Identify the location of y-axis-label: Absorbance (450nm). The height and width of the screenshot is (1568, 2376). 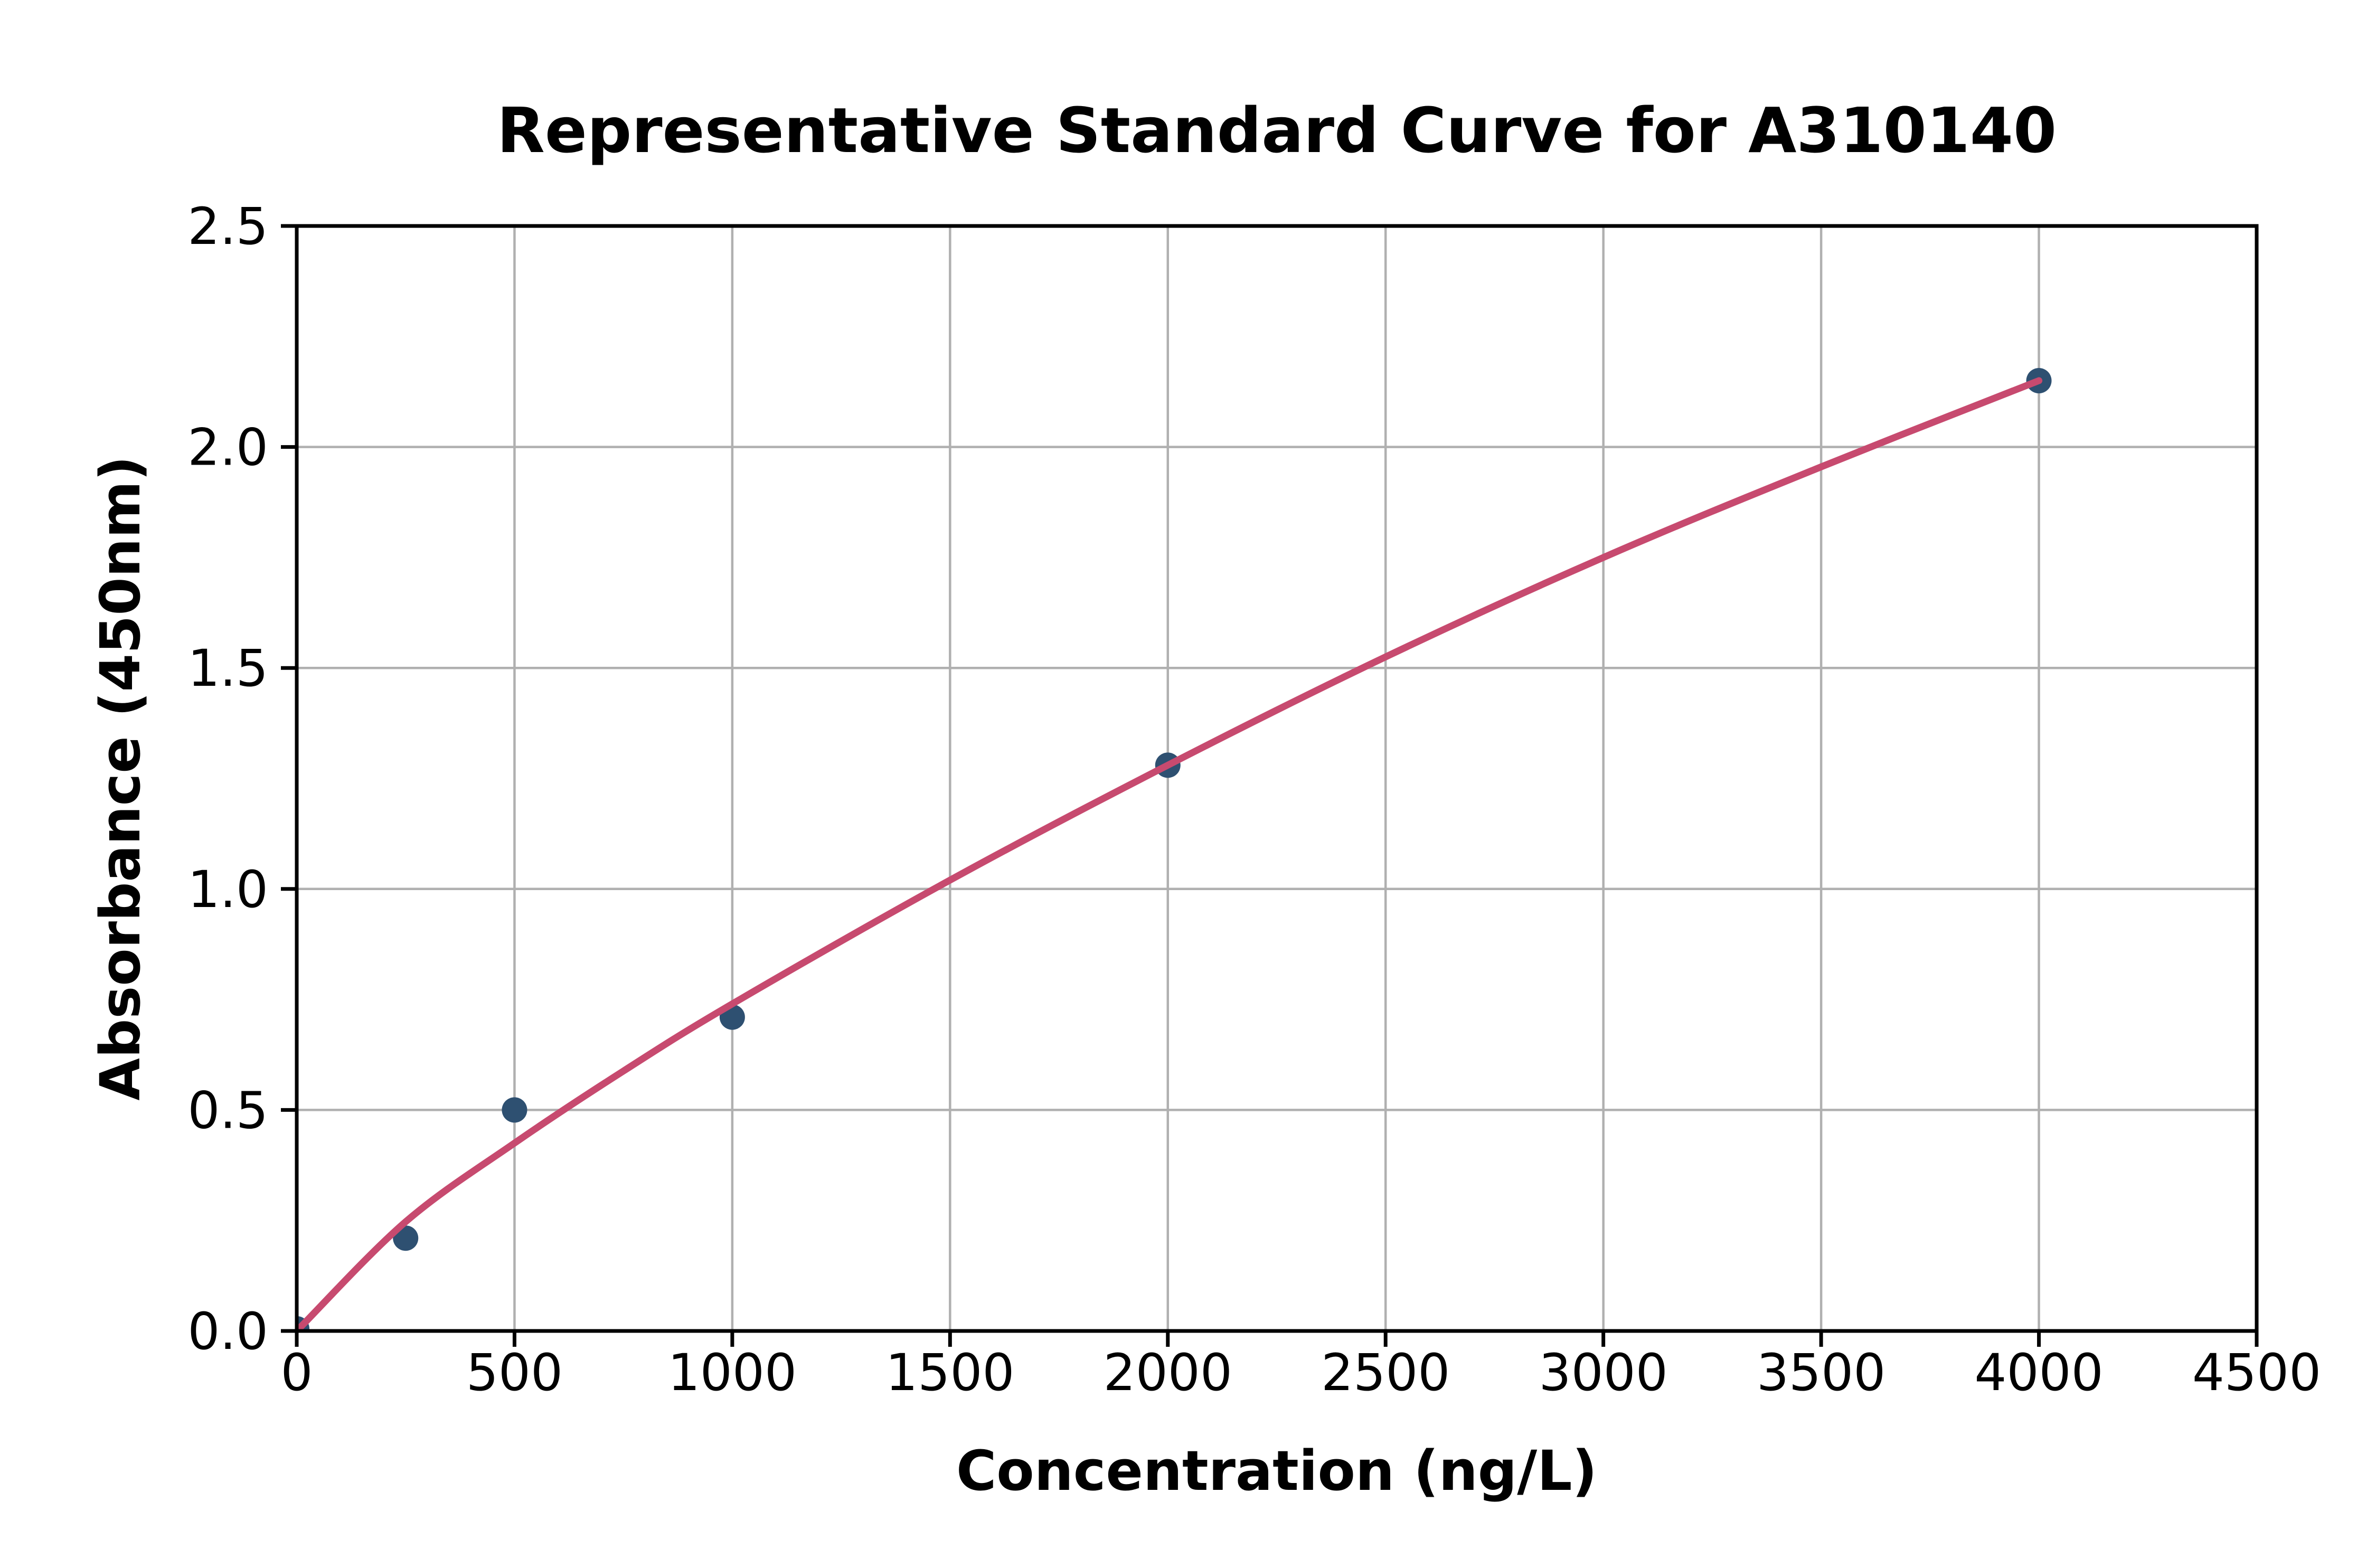
(120, 778).